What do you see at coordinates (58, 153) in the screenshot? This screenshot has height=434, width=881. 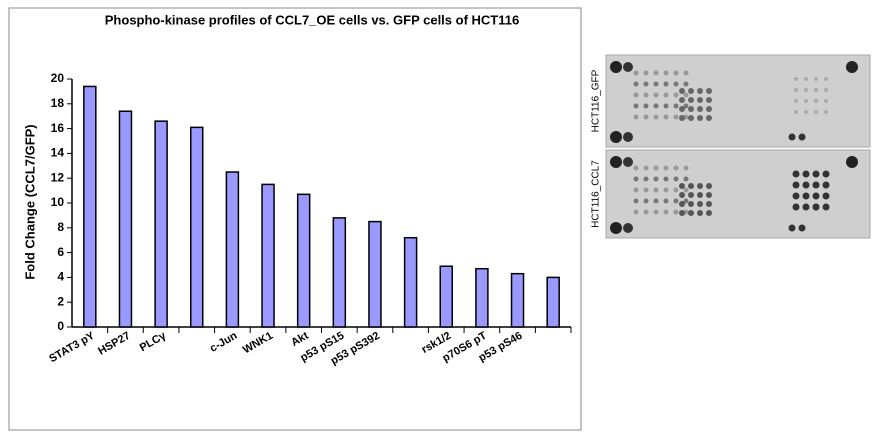 I see `y-tick-label: 14` at bounding box center [58, 153].